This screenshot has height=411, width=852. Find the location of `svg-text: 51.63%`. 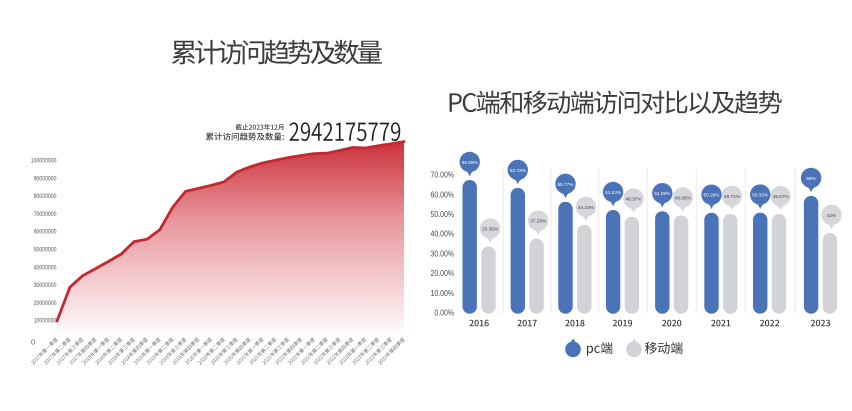

svg-text: 51.63% is located at coordinates (613, 192).